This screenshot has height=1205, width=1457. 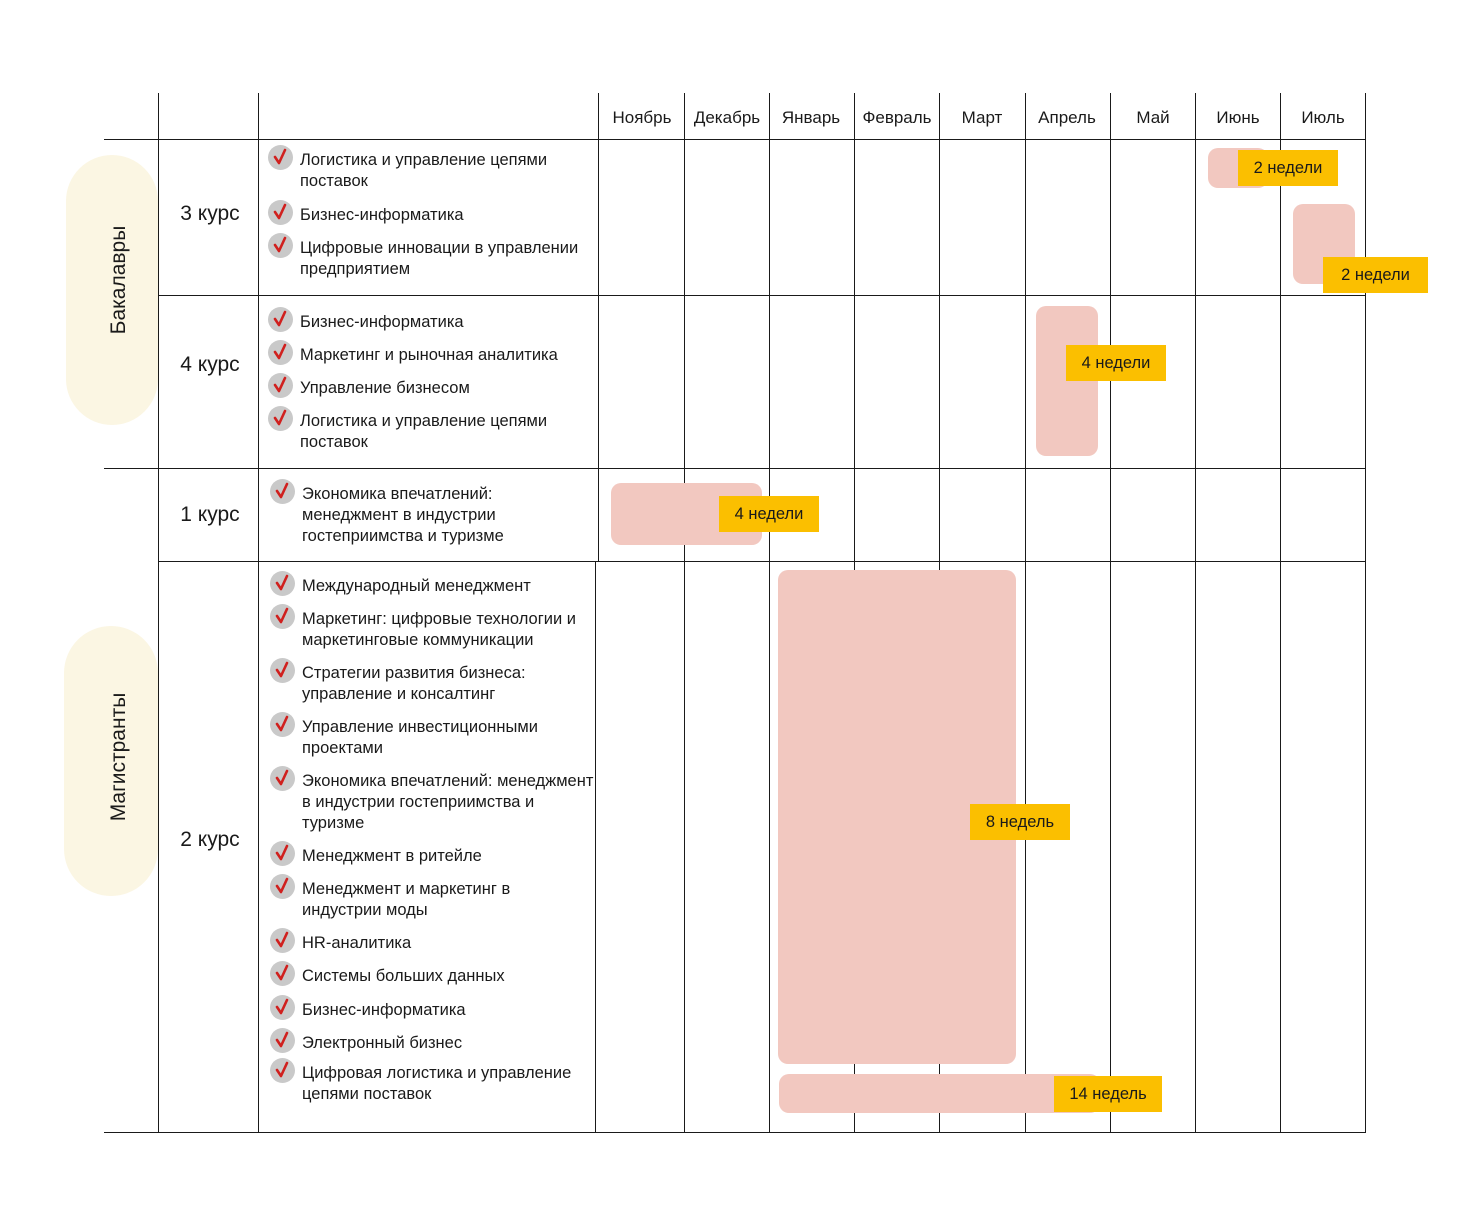 I want to click on program-item: Электронный бизнес, so click(x=448, y=1043).